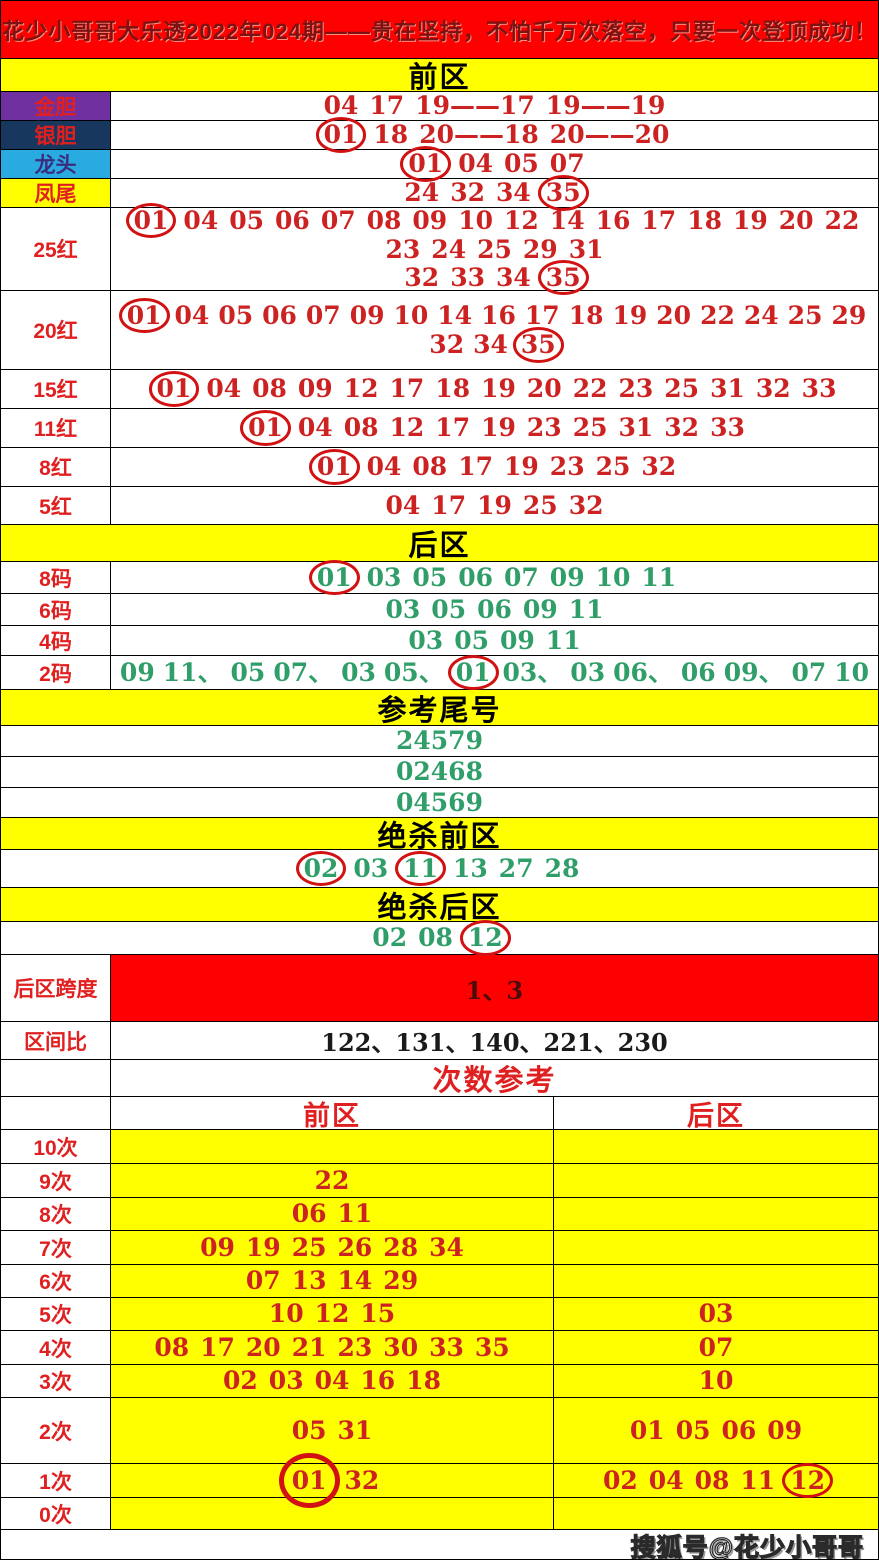  What do you see at coordinates (647, 1430) in the screenshot?
I see `number: 01` at bounding box center [647, 1430].